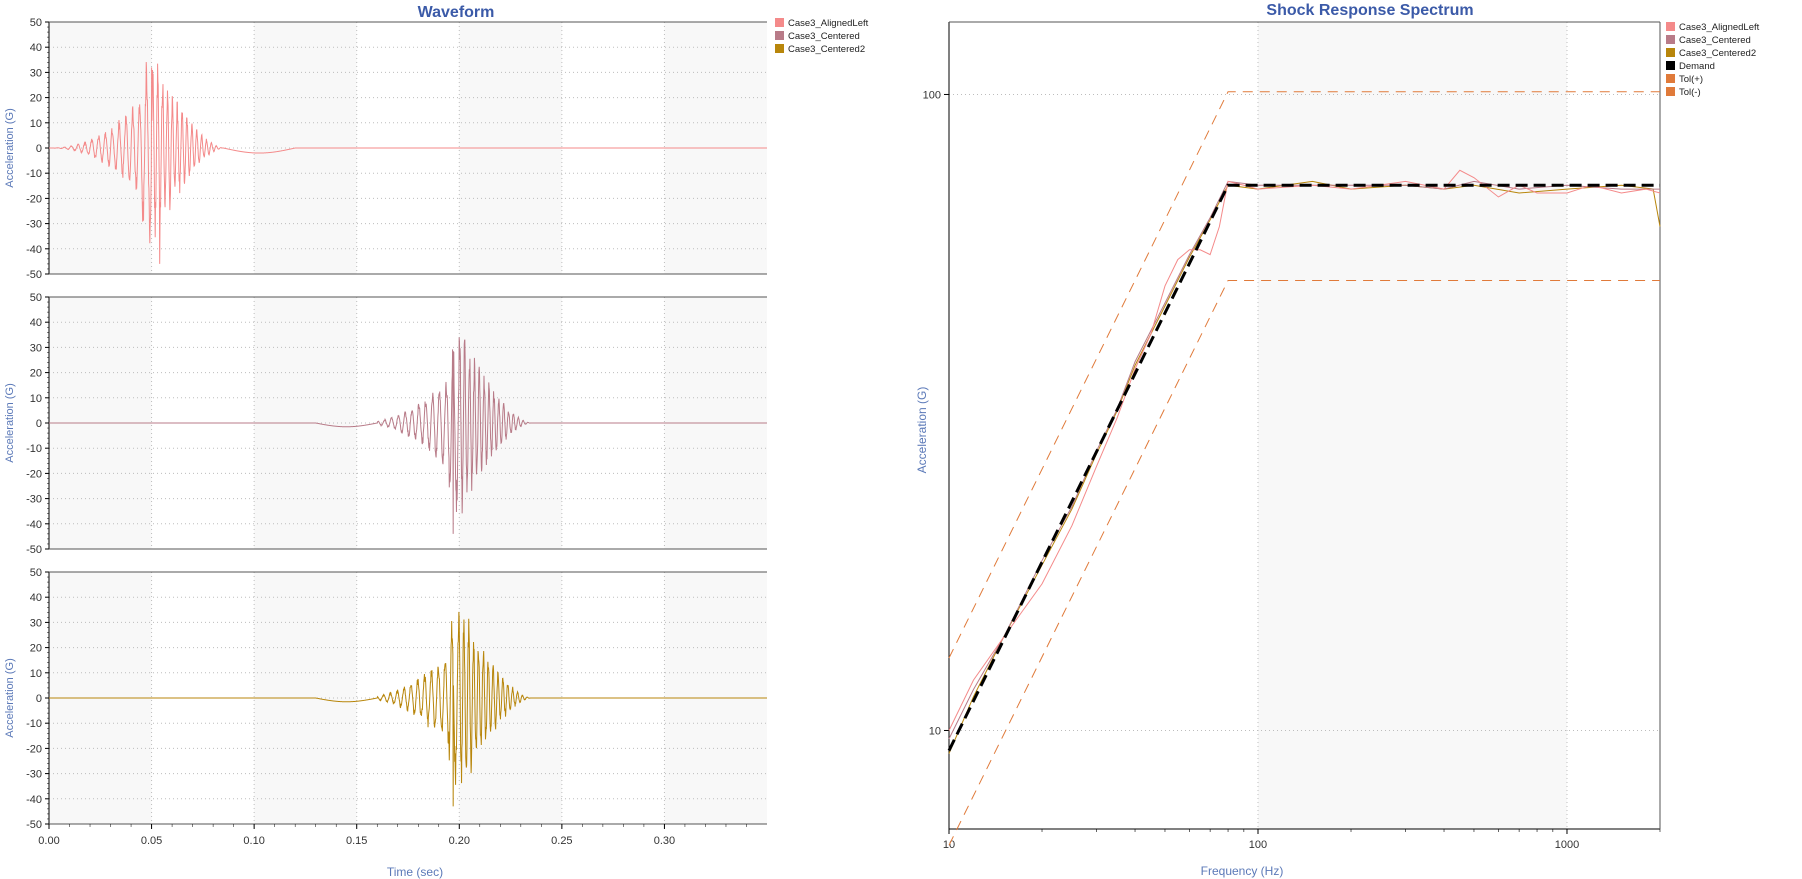 The height and width of the screenshot is (879, 1802). Describe the element at coordinates (1242, 871) in the screenshot. I see `srs-x-axis-label: Frequency (Hz)` at that location.